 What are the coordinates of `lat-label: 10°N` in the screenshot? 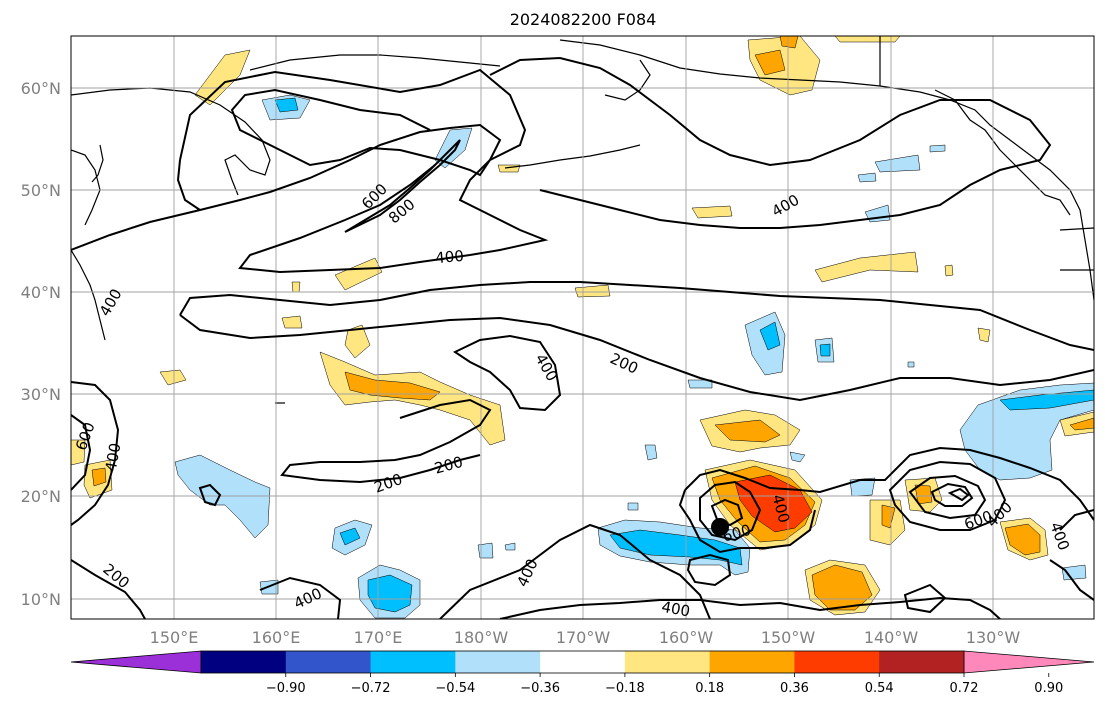 It's located at (41, 599).